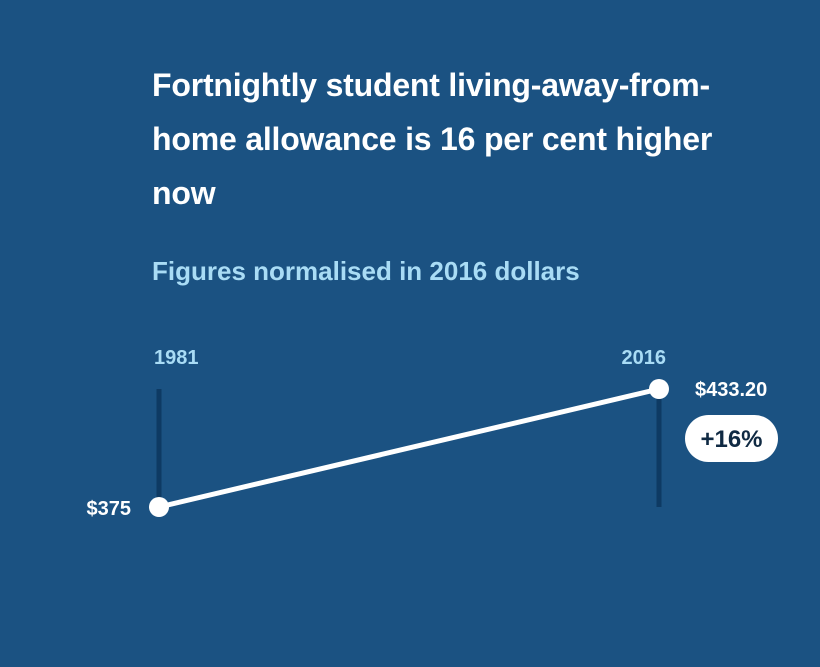 Image resolution: width=820 pixels, height=667 pixels. I want to click on chart-subtitle: Figures normalised in 2016 dollars, so click(366, 271).